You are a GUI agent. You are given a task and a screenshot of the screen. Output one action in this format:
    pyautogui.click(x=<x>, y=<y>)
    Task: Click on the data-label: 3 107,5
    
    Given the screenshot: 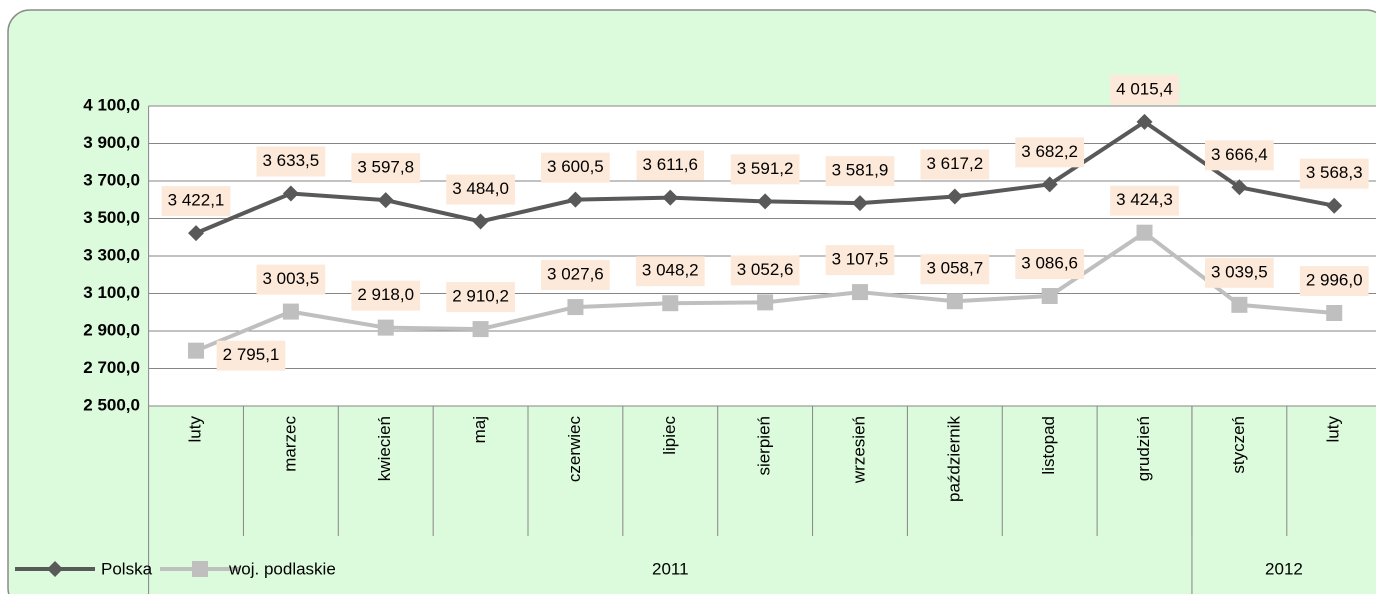 What is the action you would take?
    pyautogui.click(x=860, y=259)
    